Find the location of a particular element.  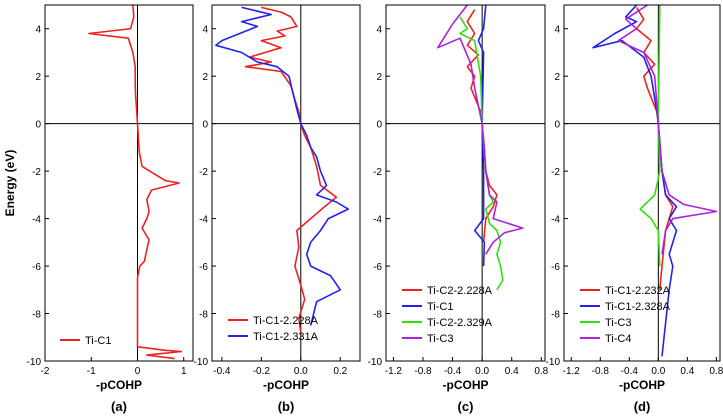

legend-label: Ti-C1-2.328A is located at coordinates (638, 307).